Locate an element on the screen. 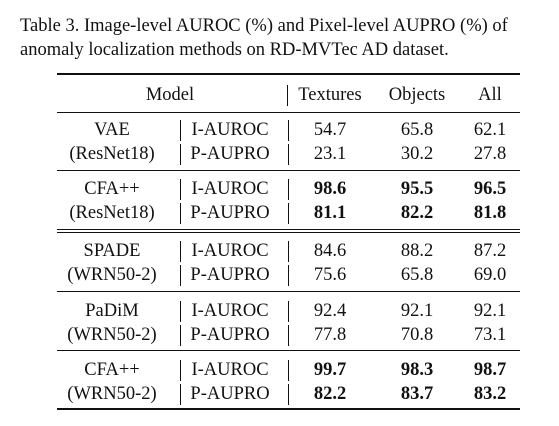 This screenshot has width=559, height=426. header-objects: Objects is located at coordinates (417, 95).